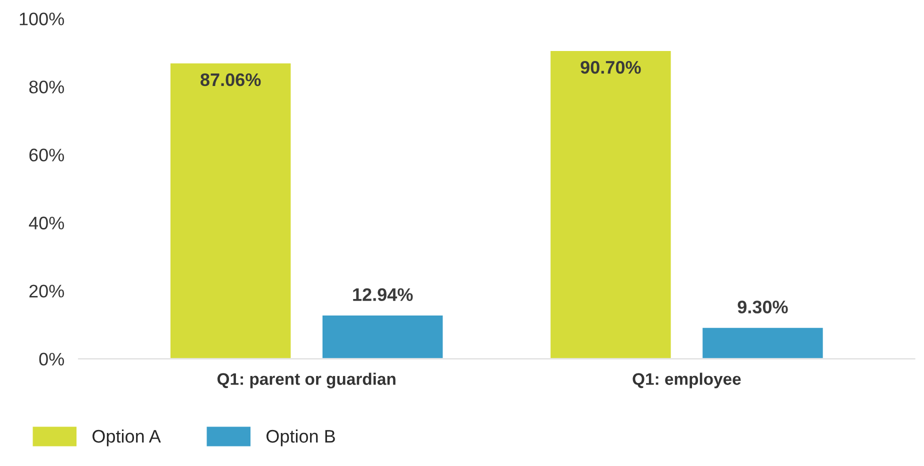 The width and height of the screenshot is (924, 466). Describe the element at coordinates (383, 295) in the screenshot. I see `data-label: 12.94%` at that location.